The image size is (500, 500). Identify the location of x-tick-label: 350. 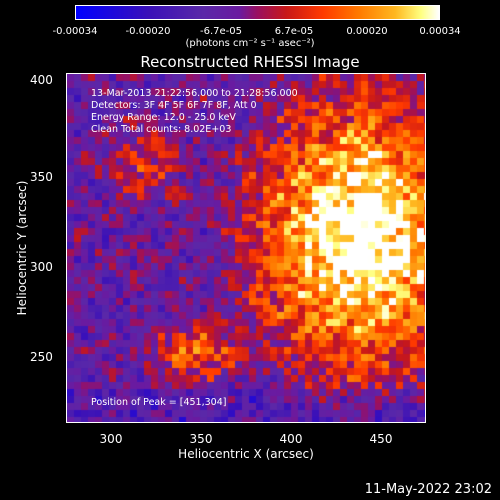
(201, 439).